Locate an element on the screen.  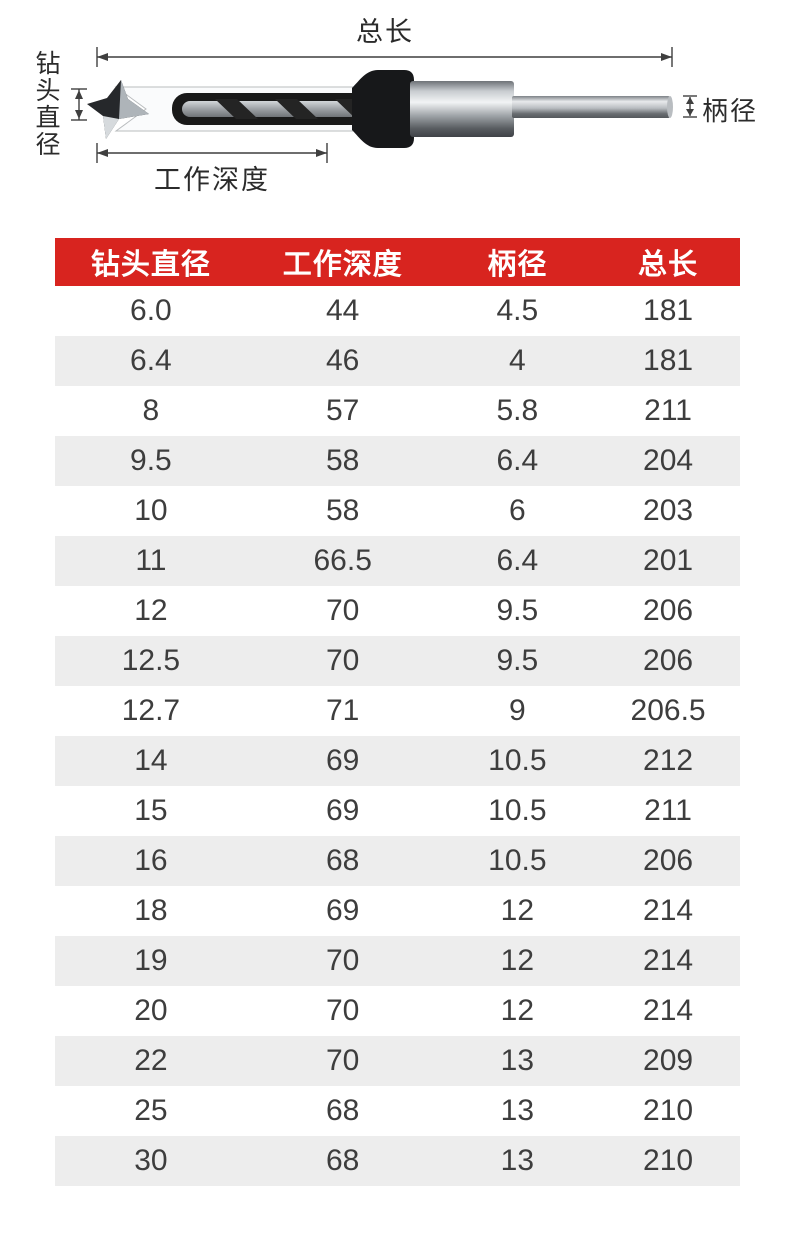
column-header: 柄径 is located at coordinates (517, 265).